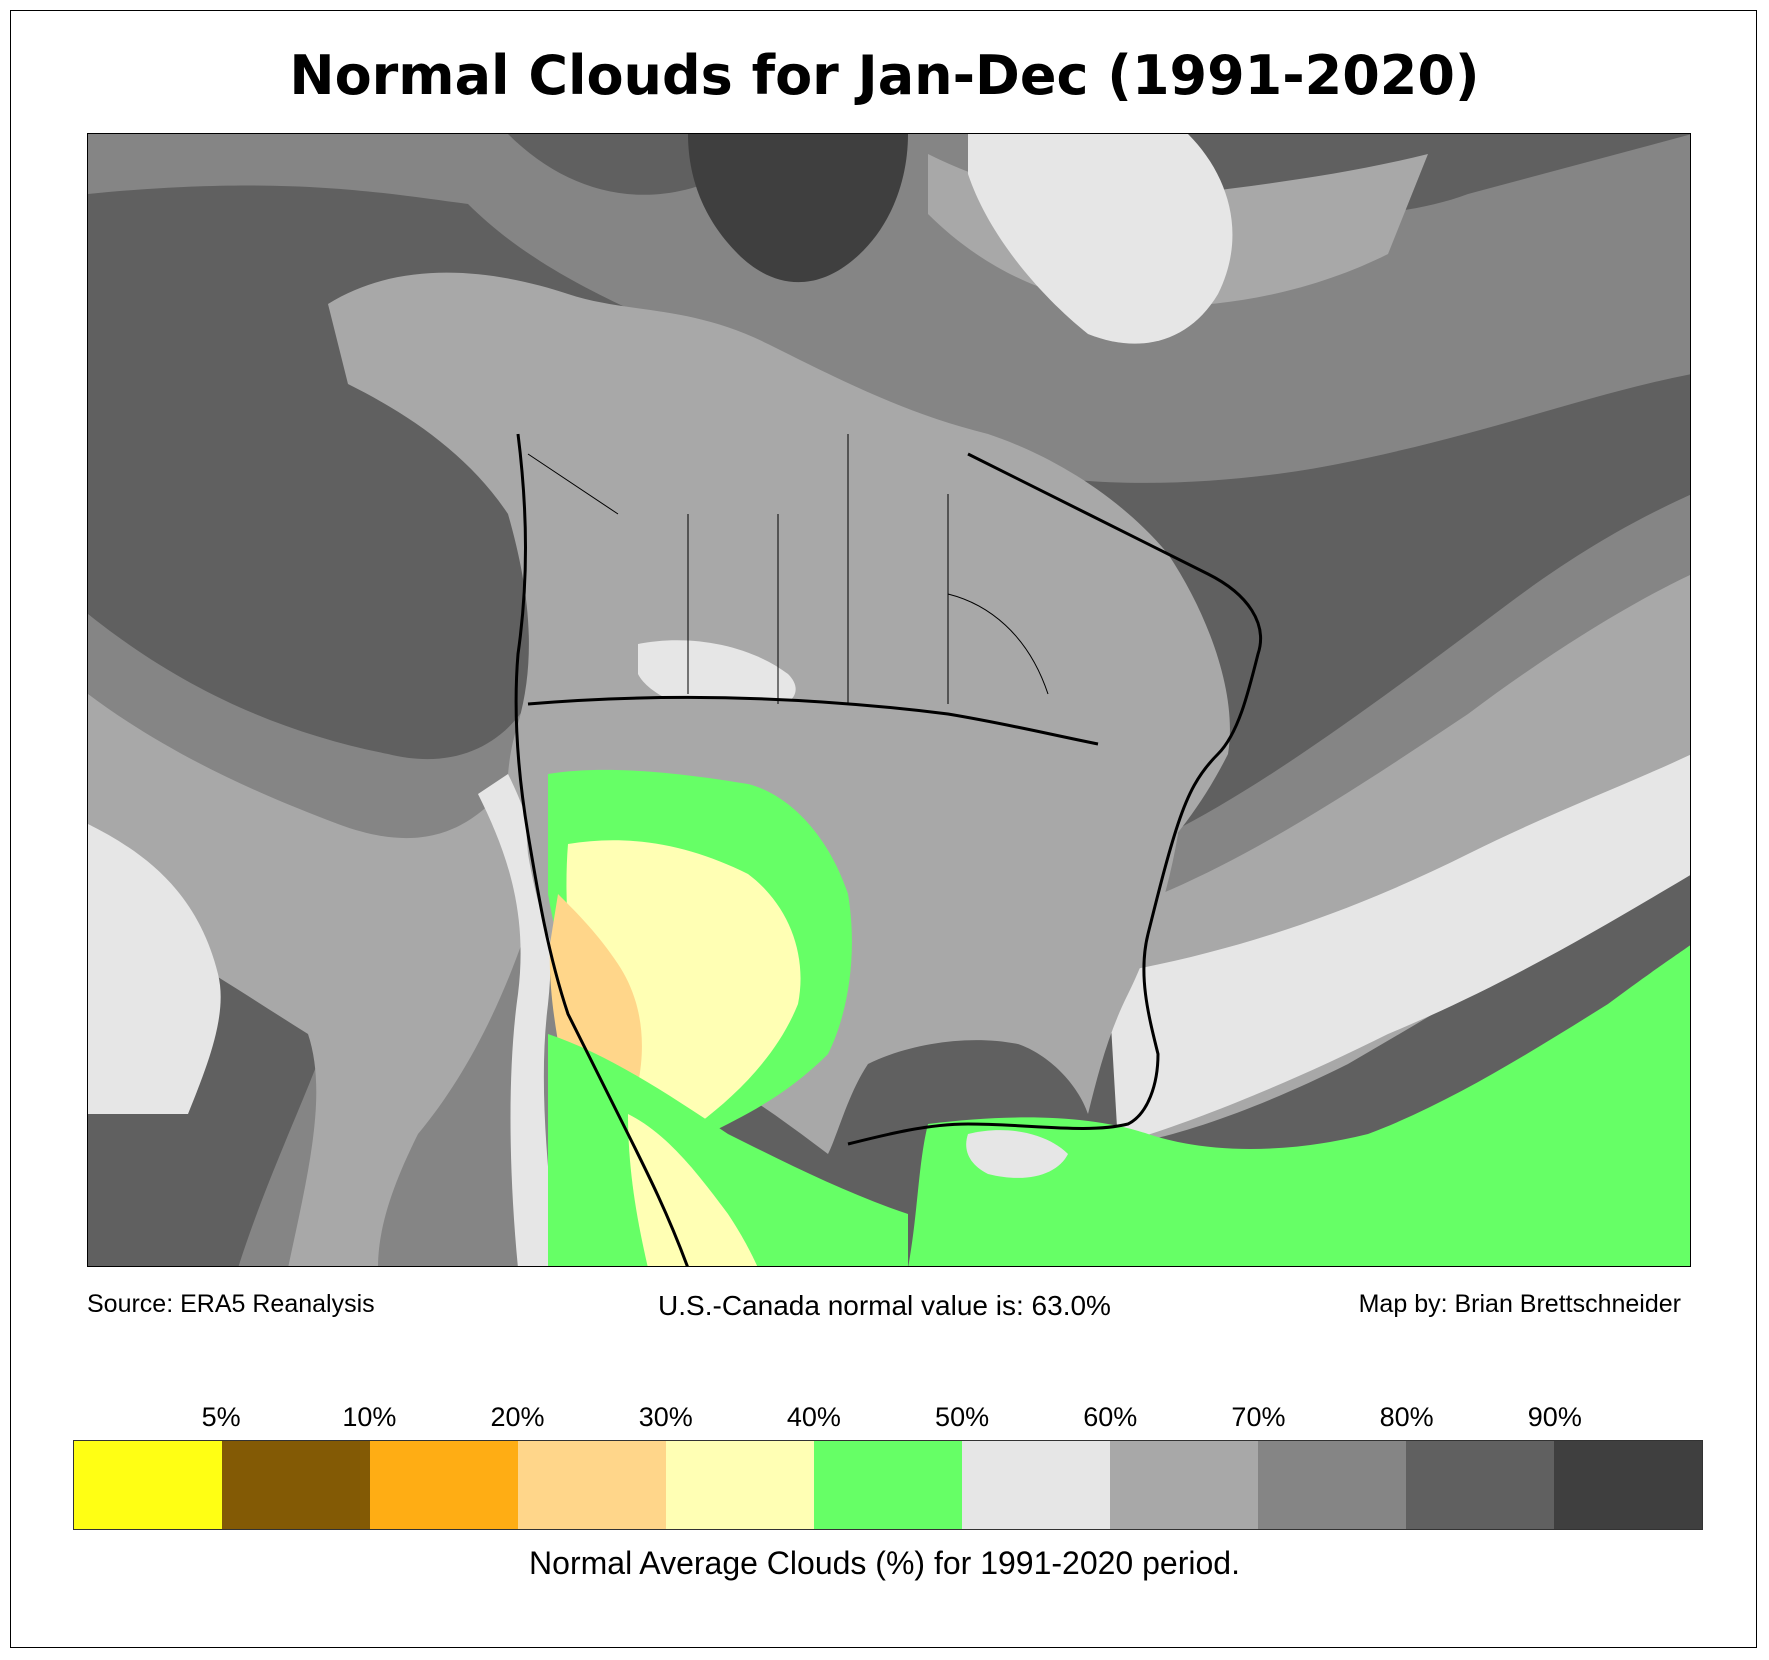 The height and width of the screenshot is (1660, 1769). What do you see at coordinates (1100, 239) in the screenshot?
I see `cloud-band-60-greenland` at bounding box center [1100, 239].